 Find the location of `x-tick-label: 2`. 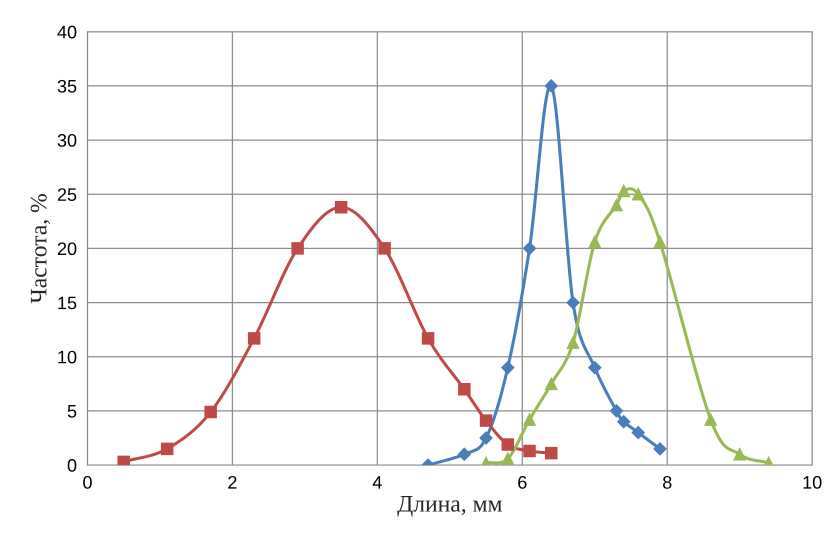

x-tick-label: 2 is located at coordinates (232, 482).